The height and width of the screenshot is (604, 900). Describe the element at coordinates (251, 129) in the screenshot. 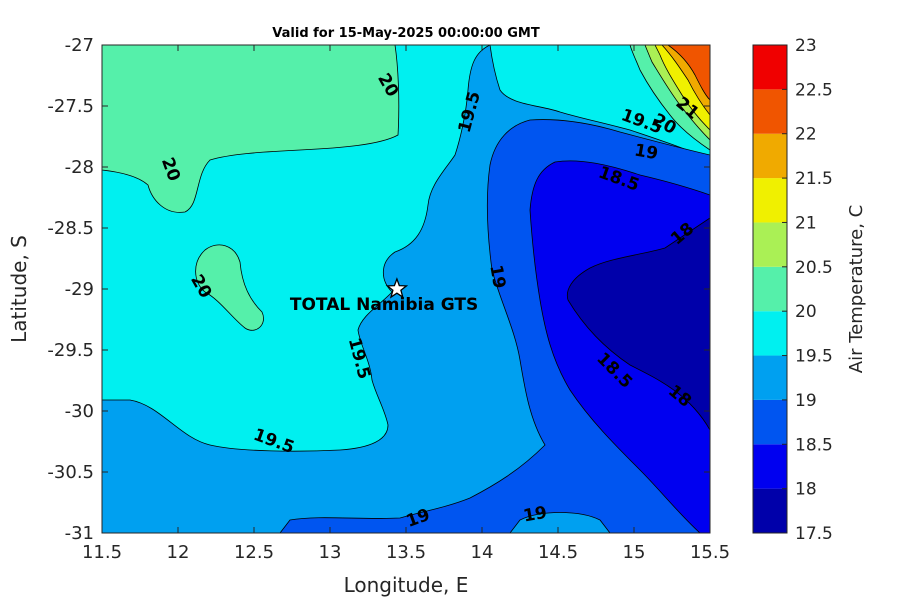

I see `region-20-20.5-nw` at that location.